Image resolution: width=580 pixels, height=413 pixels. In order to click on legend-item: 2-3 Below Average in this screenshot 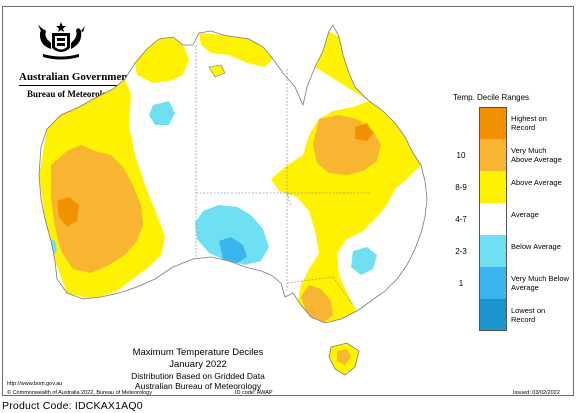, I will do `click(505, 251)`.